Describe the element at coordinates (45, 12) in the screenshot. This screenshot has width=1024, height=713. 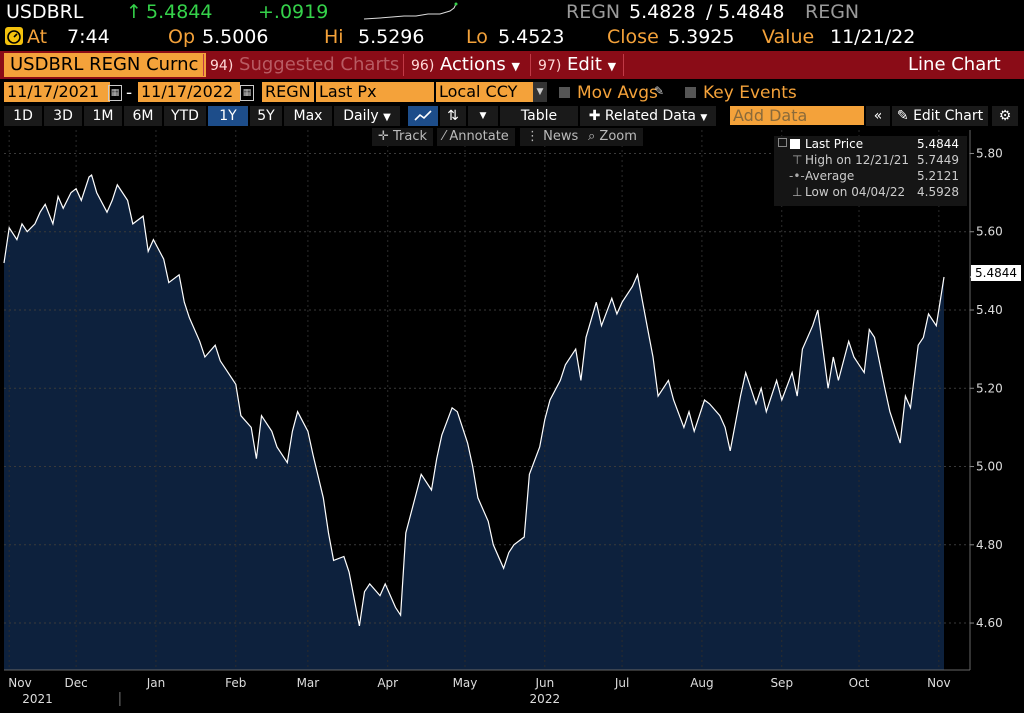
I see `ticker-symbol: USDBRL` at that location.